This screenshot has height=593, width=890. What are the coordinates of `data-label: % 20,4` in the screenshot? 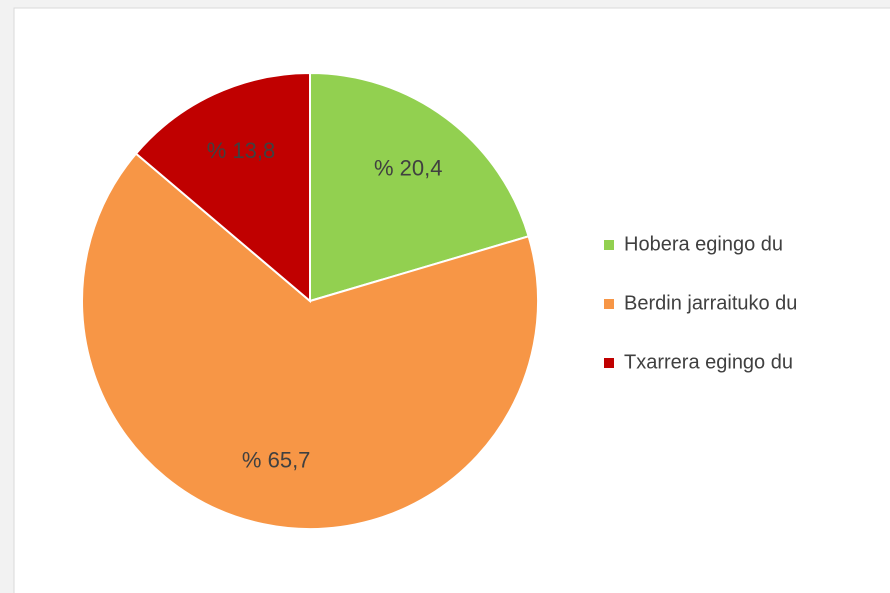 It's located at (408, 167).